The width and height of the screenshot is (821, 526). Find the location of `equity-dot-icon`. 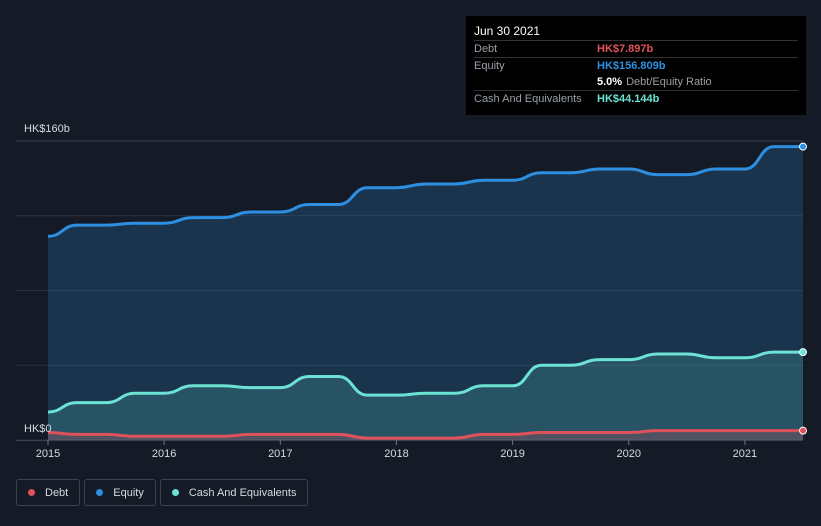

equity-dot-icon is located at coordinates (100, 492).